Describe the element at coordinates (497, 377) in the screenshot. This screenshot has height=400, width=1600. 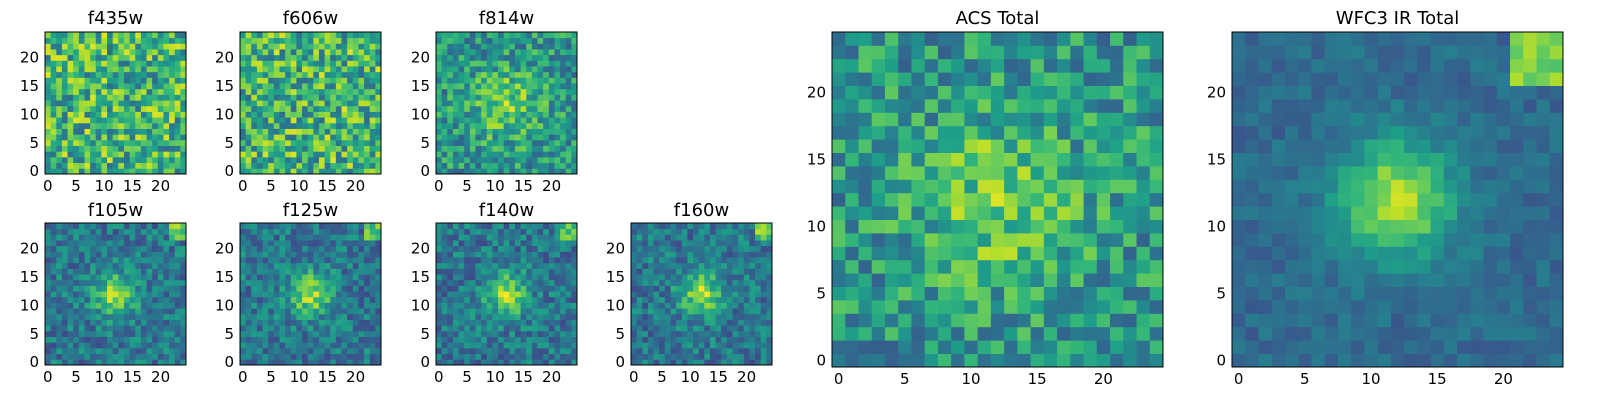
I see `x-axis-ticks: 0 5 10 15 20` at that location.